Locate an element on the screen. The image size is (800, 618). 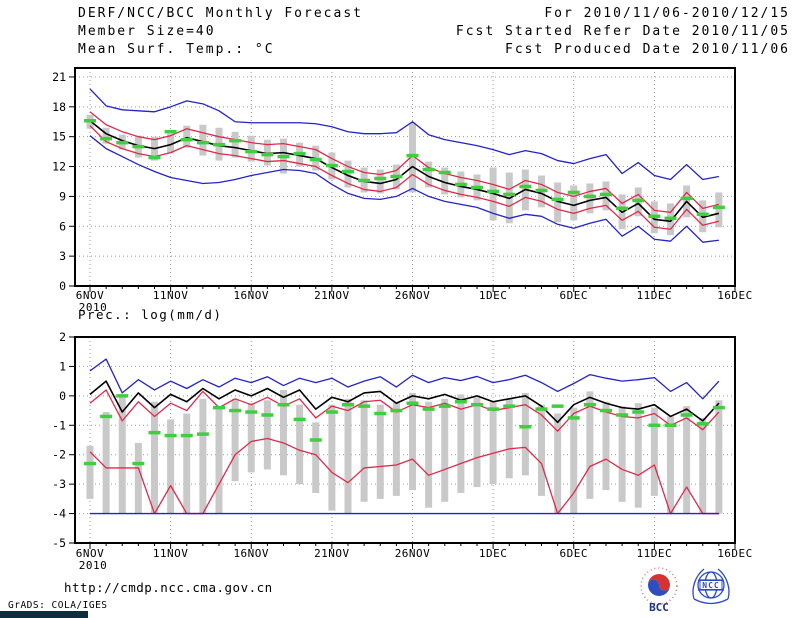
grads-credit: GrADS: COLA/IGES is located at coordinates (58, 605).